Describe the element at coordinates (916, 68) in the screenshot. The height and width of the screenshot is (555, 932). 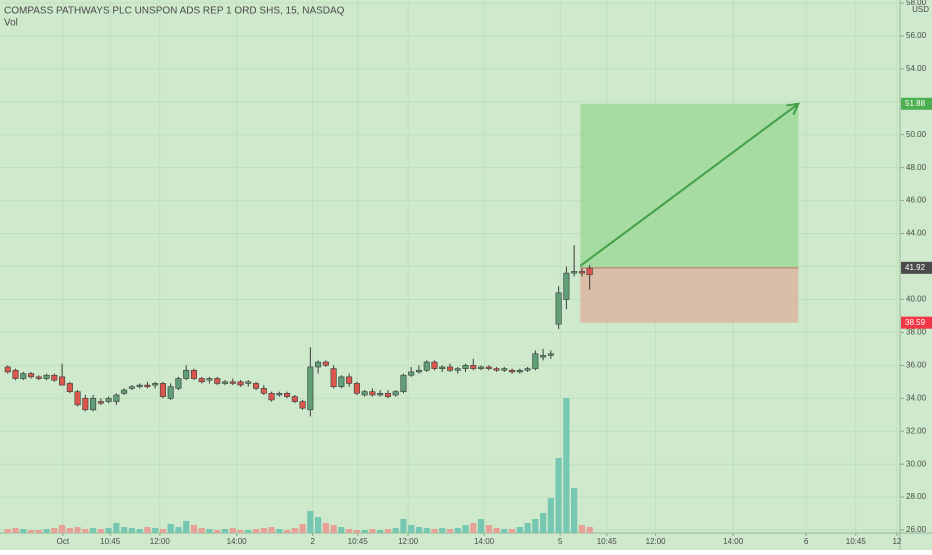
I see `y-tick-label: 54.00` at that location.